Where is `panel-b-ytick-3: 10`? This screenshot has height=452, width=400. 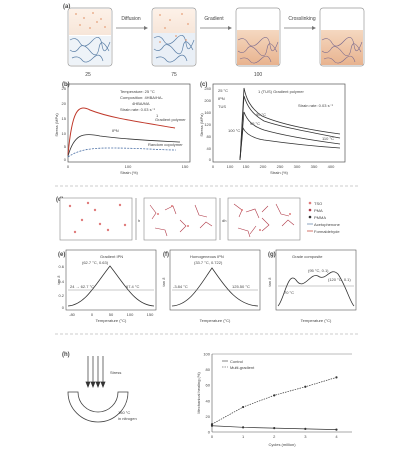 panel-b-ytick-3: 10 is located at coordinates (64, 133).